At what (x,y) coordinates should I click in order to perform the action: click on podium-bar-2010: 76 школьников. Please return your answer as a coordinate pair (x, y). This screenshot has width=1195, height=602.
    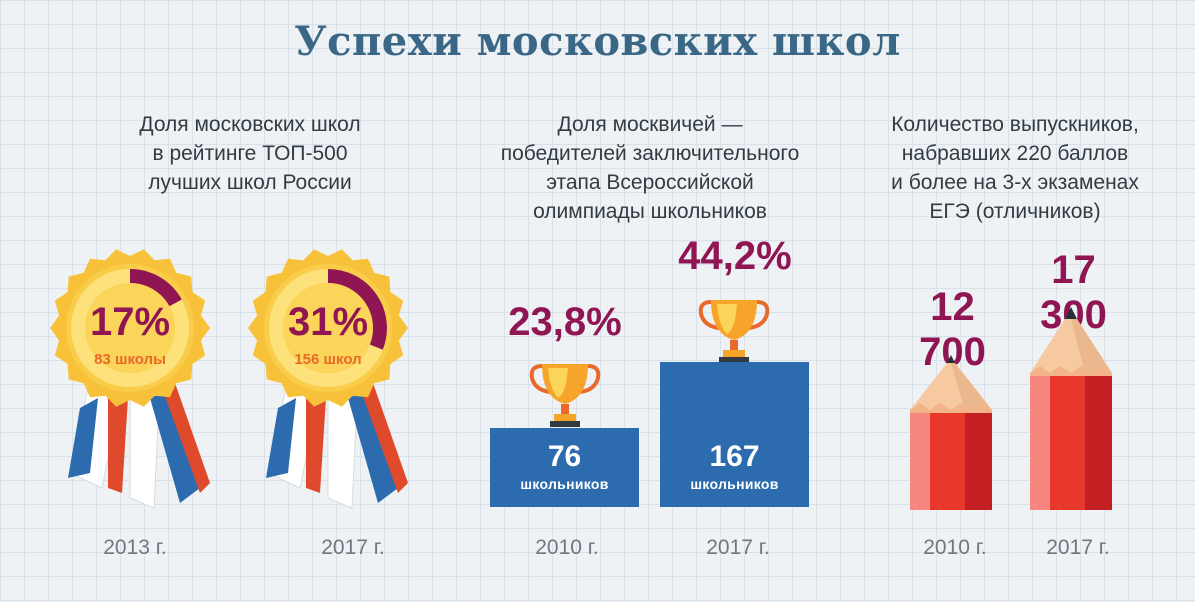
    Looking at the image, I should click on (564, 467).